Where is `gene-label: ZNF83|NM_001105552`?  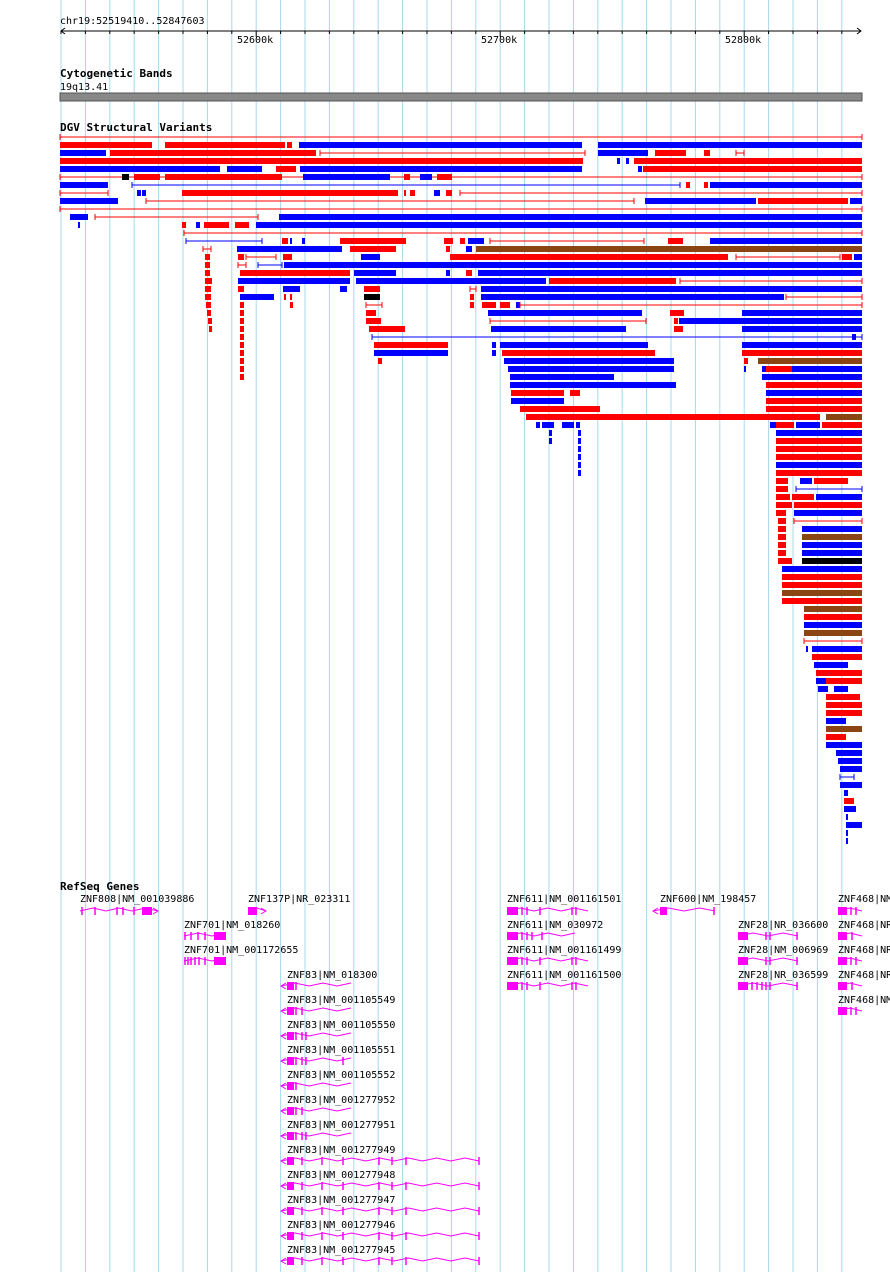
gene-label: ZNF83|NM_001105552 is located at coordinates (341, 1075).